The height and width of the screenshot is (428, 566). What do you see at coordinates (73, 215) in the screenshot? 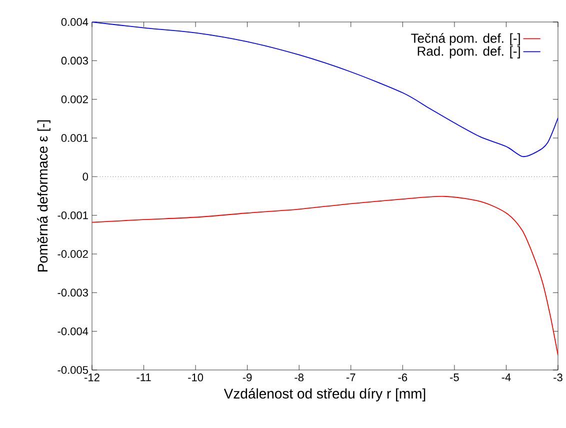
I see `y-tick-label: -0.001` at bounding box center [73, 215].